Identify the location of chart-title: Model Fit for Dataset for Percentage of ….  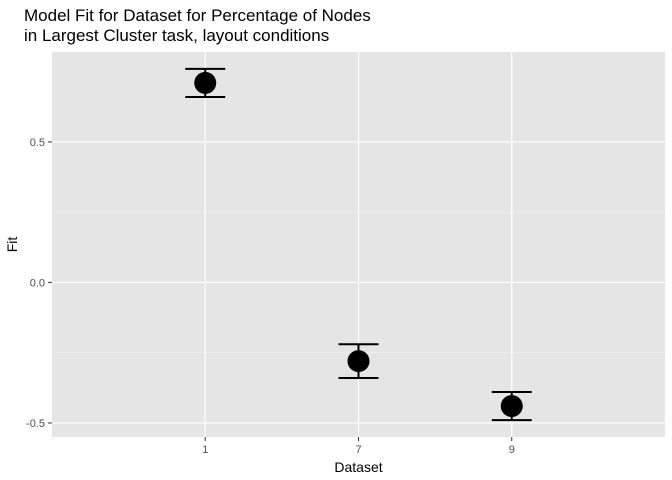
(197, 25).